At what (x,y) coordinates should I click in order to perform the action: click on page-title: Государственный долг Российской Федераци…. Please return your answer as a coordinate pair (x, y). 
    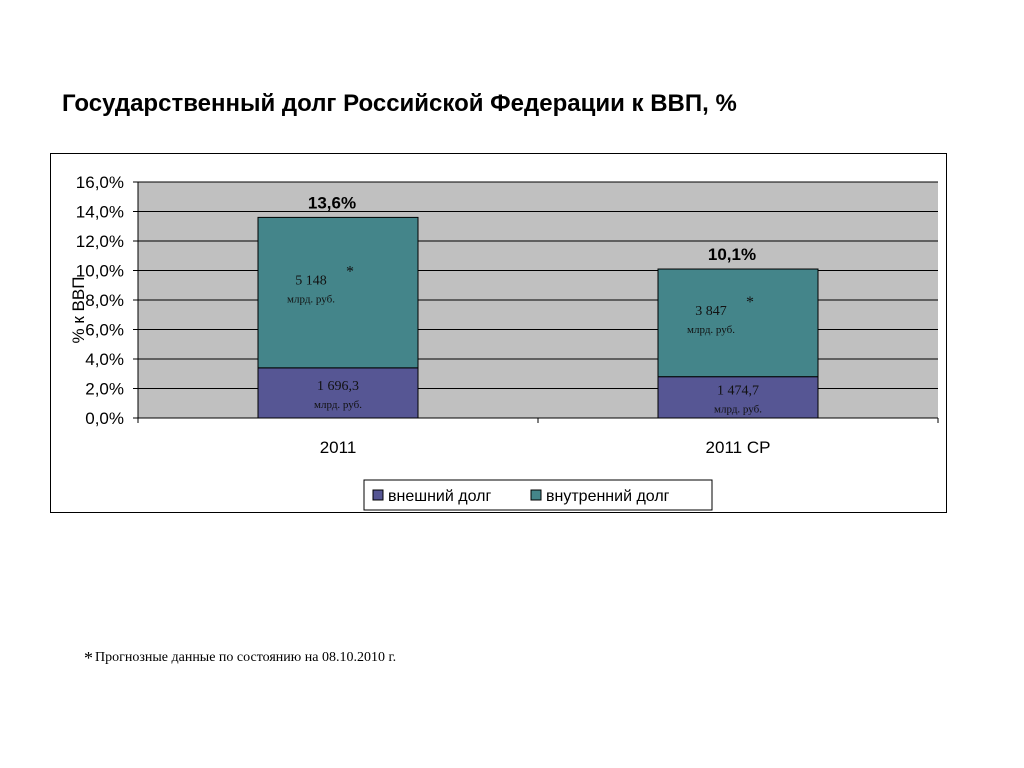
    Looking at the image, I should click on (399, 103).